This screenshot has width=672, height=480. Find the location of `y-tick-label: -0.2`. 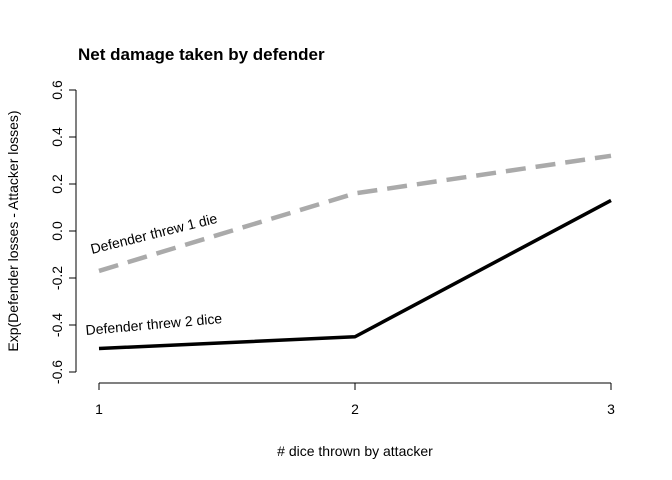

y-tick-label: -0.2 is located at coordinates (57, 278).